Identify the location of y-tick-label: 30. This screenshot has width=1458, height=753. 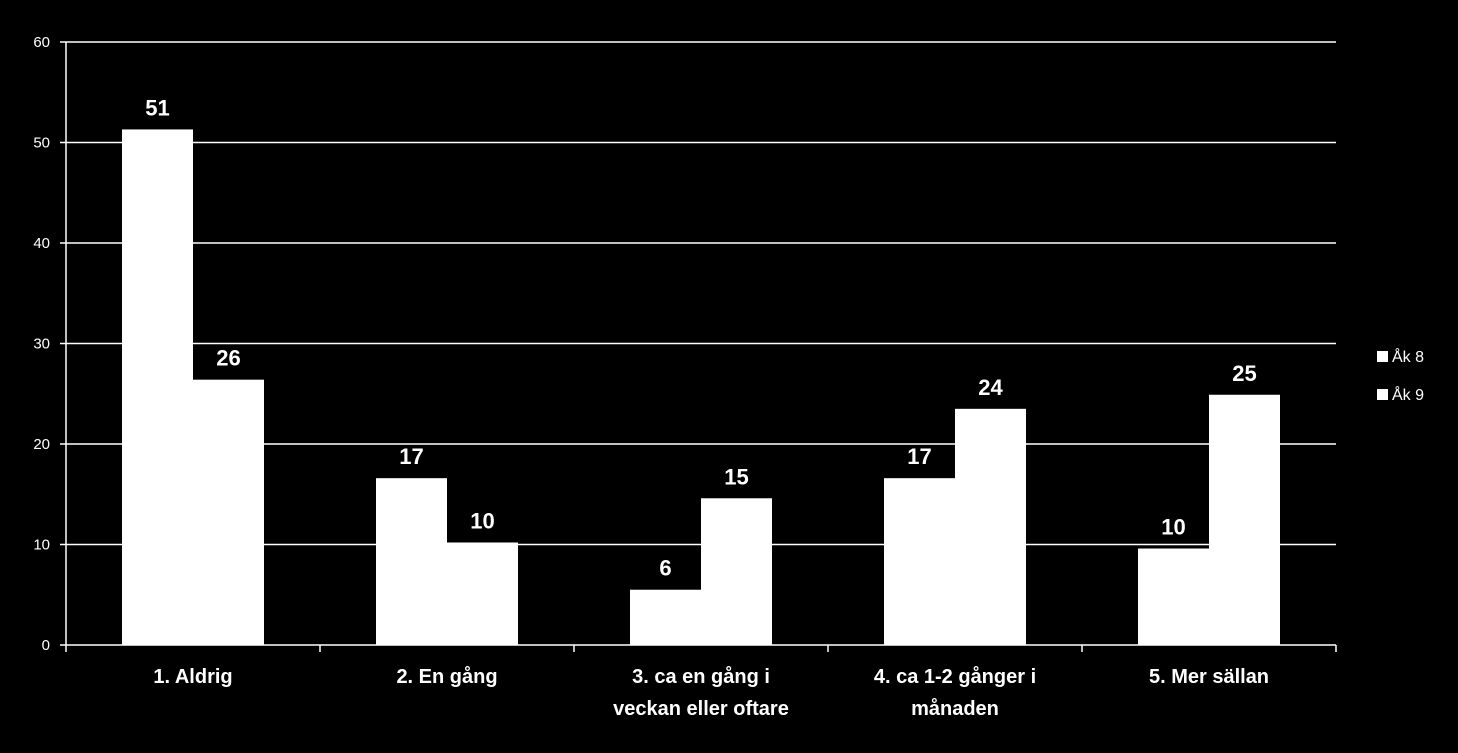
(41, 344).